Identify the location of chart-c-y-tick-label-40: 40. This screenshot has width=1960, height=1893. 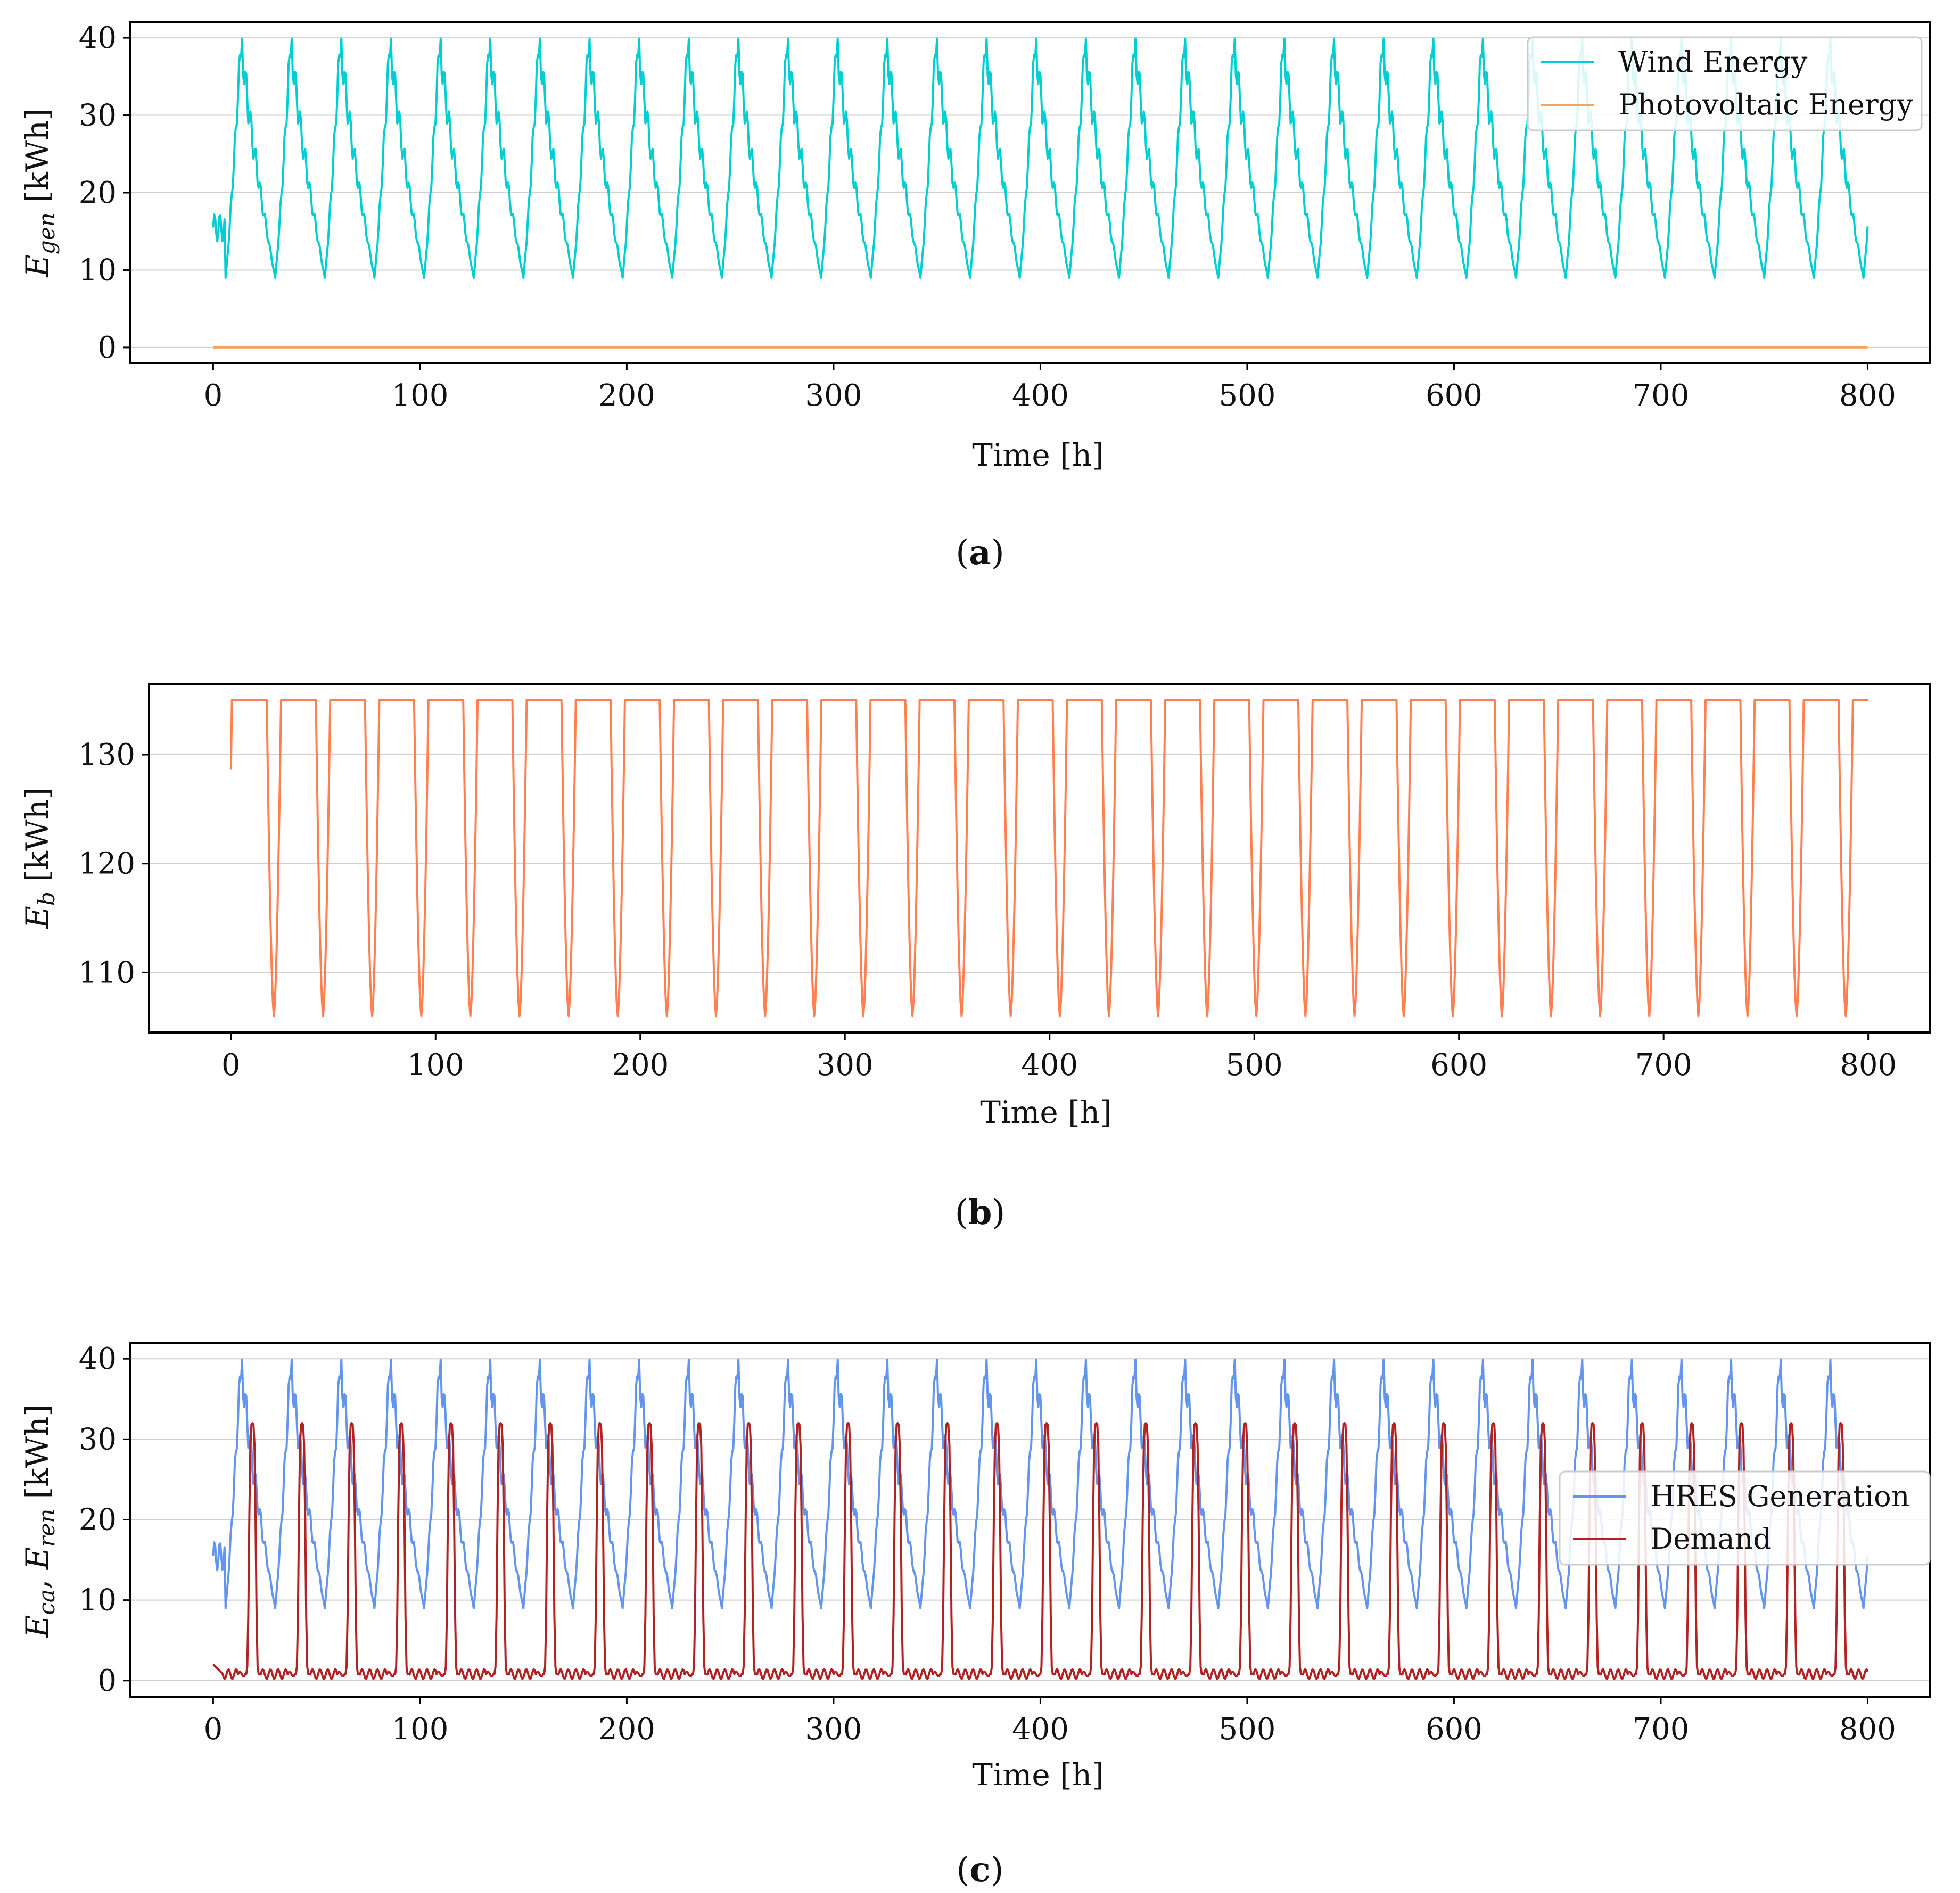
(98, 1359).